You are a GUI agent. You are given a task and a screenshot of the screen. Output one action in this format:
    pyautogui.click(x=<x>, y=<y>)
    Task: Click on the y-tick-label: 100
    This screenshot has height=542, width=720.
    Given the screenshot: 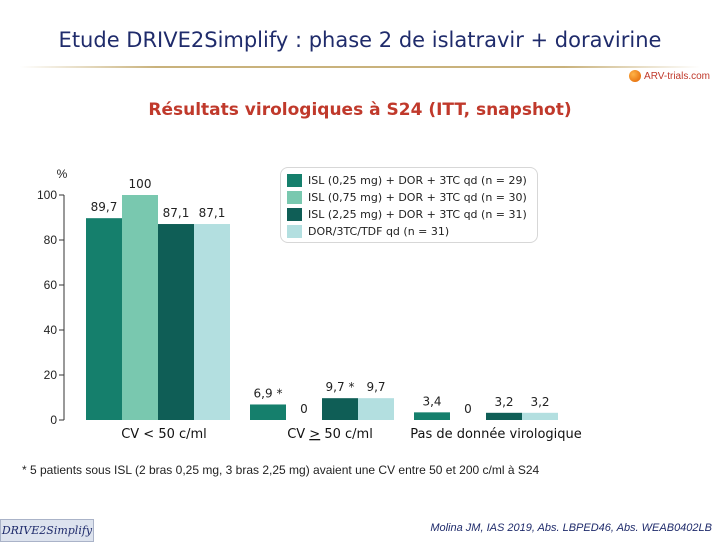 What is the action you would take?
    pyautogui.click(x=47, y=195)
    